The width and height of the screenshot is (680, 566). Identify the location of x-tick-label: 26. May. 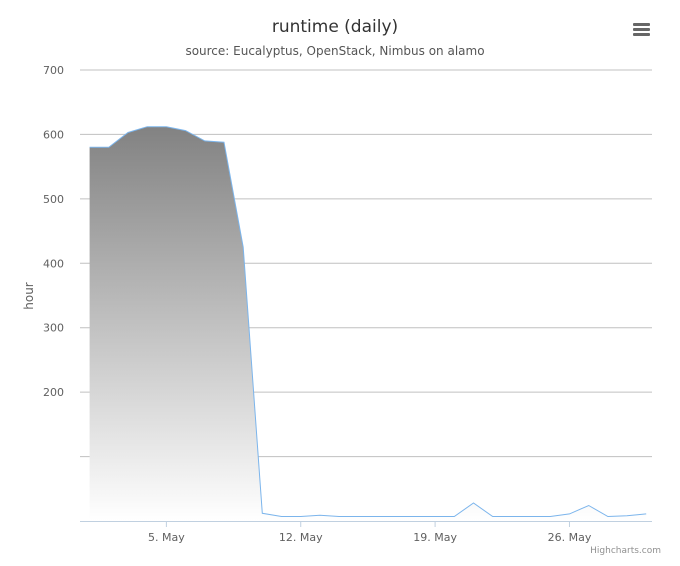
(570, 537).